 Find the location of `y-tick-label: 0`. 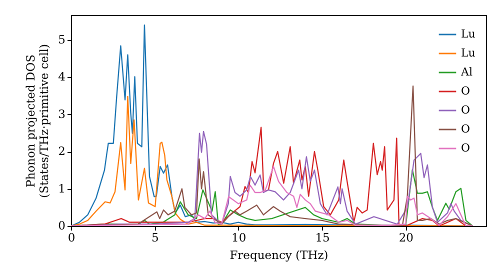

y-tick-label: 0 is located at coordinates (62, 225).